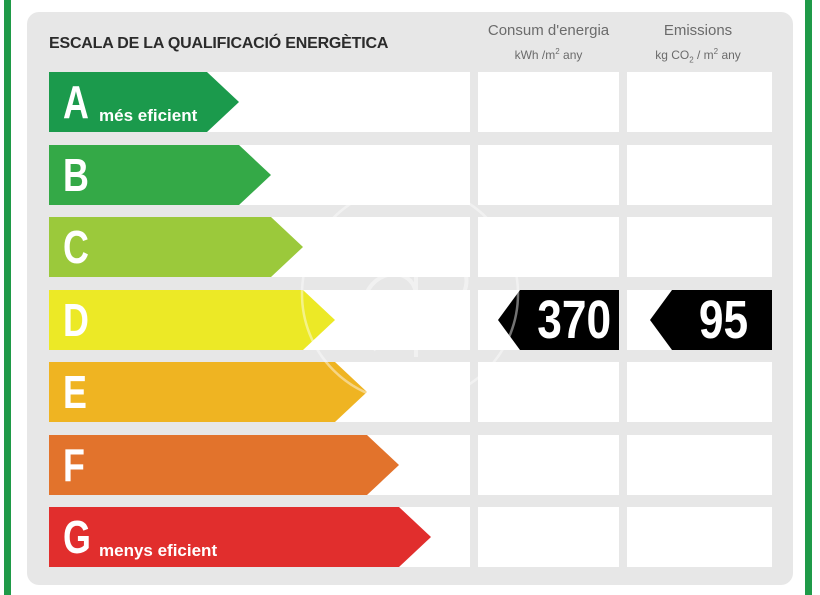 This screenshot has height=595, width=820. I want to click on class-letter-f: F, so click(74, 465).